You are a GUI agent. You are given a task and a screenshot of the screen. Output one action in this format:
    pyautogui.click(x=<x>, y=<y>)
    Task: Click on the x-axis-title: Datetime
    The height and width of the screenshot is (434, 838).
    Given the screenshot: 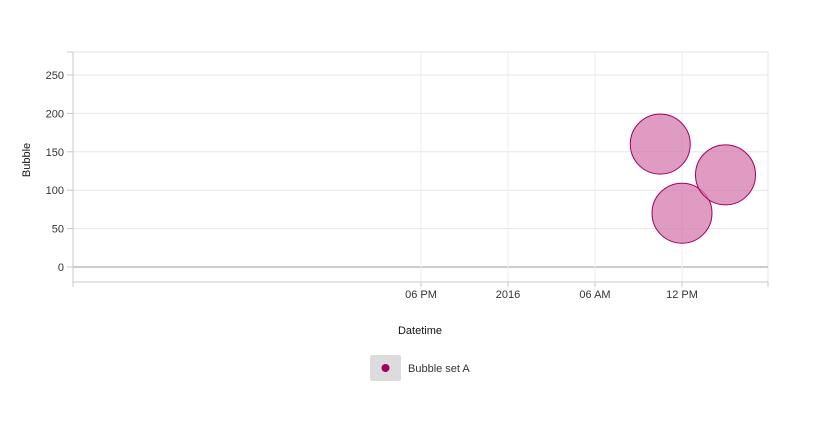 What is the action you would take?
    pyautogui.click(x=420, y=331)
    